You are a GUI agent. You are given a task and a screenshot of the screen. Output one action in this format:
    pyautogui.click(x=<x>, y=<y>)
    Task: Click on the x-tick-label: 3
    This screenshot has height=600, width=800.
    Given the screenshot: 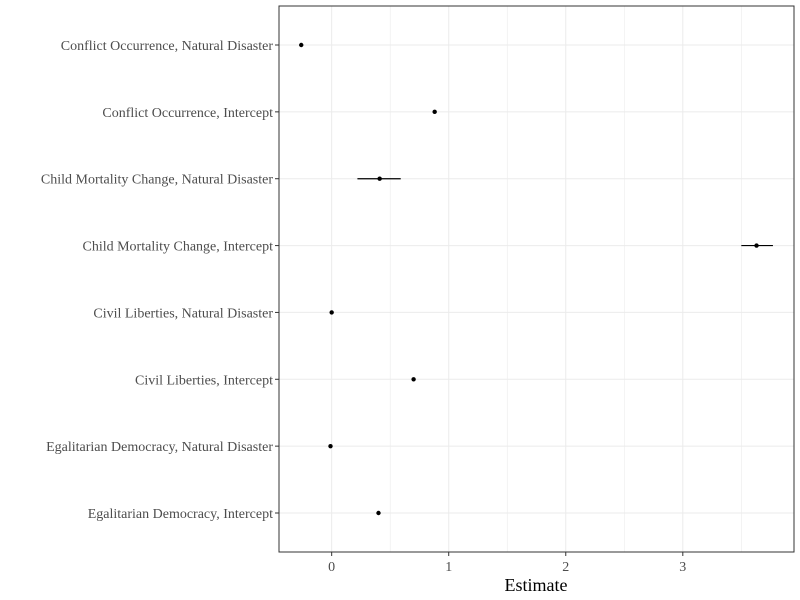 What is the action you would take?
    pyautogui.click(x=682, y=567)
    